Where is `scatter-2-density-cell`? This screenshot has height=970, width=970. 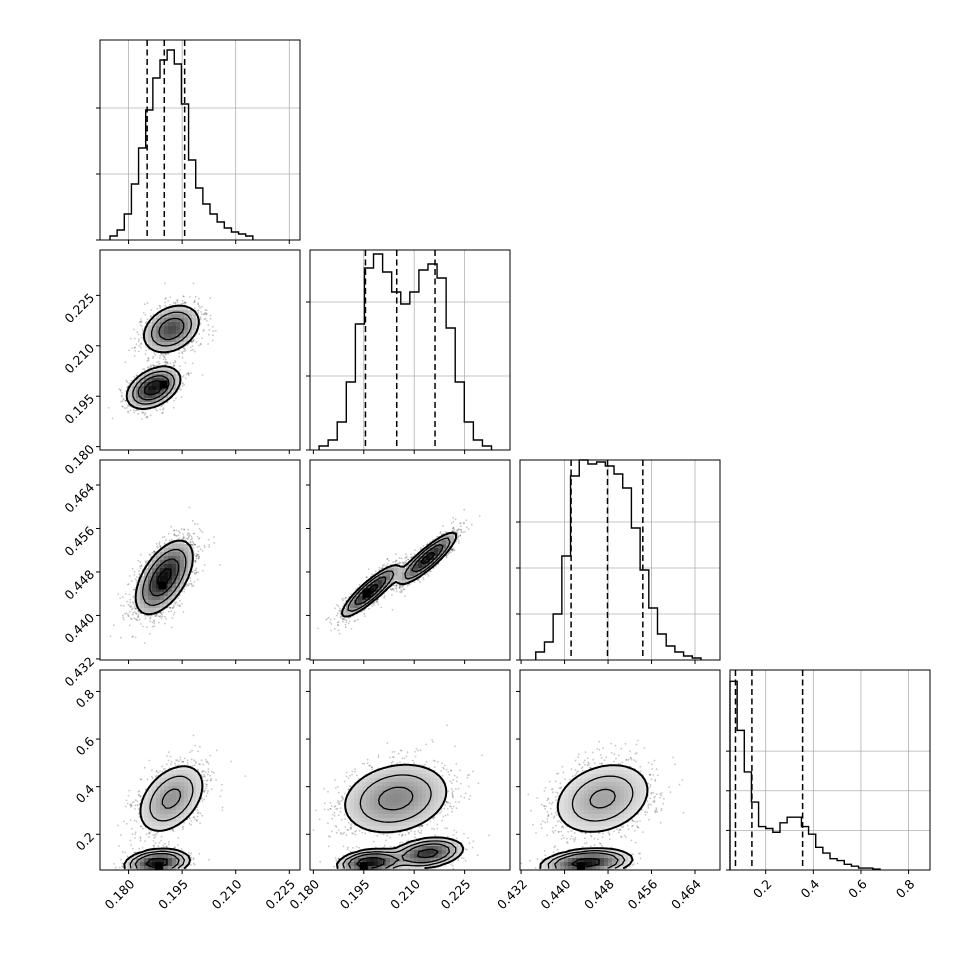
scatter-2-density-cell is located at coordinates (356, 602).